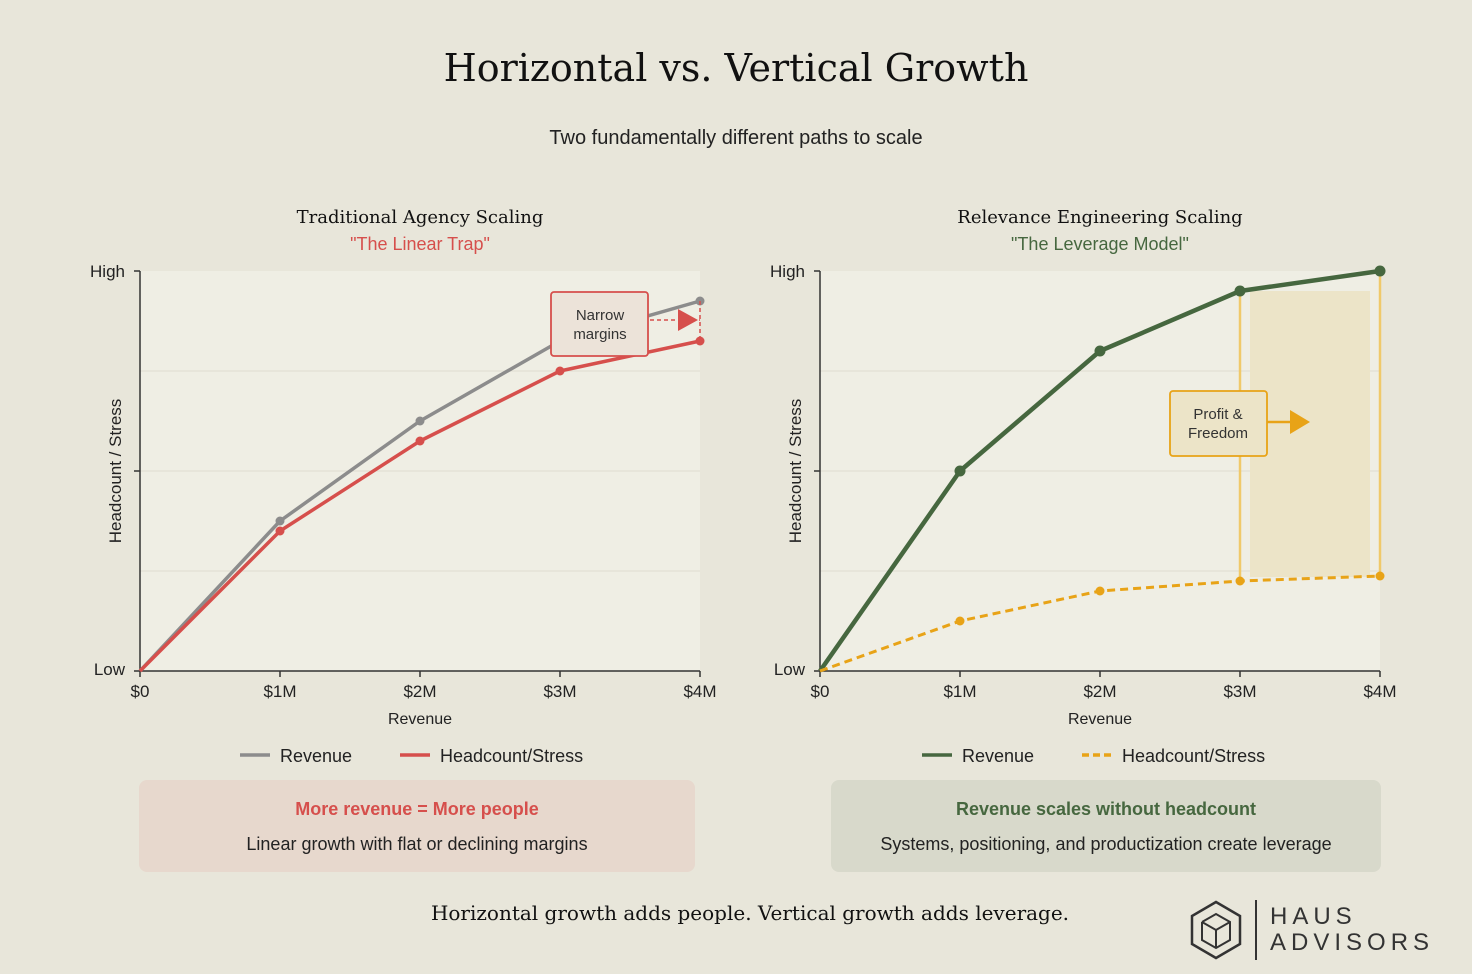 This screenshot has height=974, width=1472. What do you see at coordinates (1379, 691) in the screenshot?
I see `chart2-x-tick-label-4: $4M` at bounding box center [1379, 691].